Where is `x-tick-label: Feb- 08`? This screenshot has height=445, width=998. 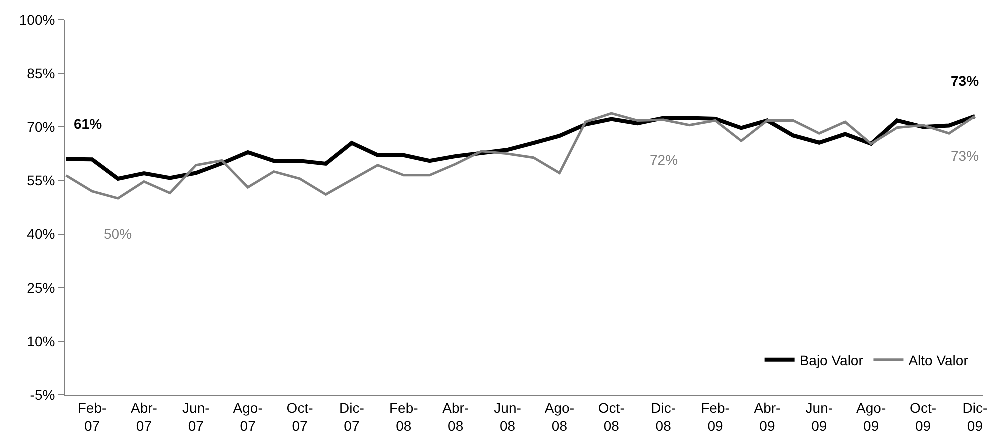 x-tick-label: Feb- 08 is located at coordinates (404, 417).